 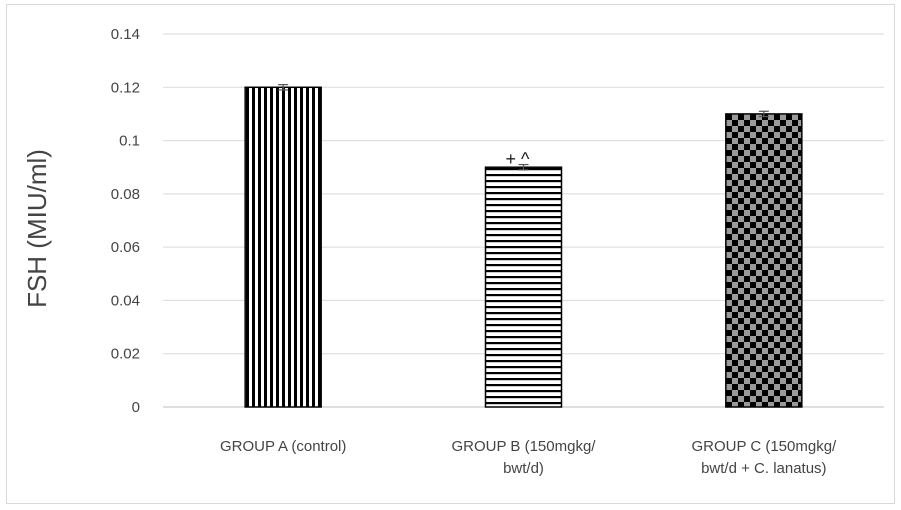 What do you see at coordinates (125, 300) in the screenshot?
I see `y-tick-label: 0.04` at bounding box center [125, 300].